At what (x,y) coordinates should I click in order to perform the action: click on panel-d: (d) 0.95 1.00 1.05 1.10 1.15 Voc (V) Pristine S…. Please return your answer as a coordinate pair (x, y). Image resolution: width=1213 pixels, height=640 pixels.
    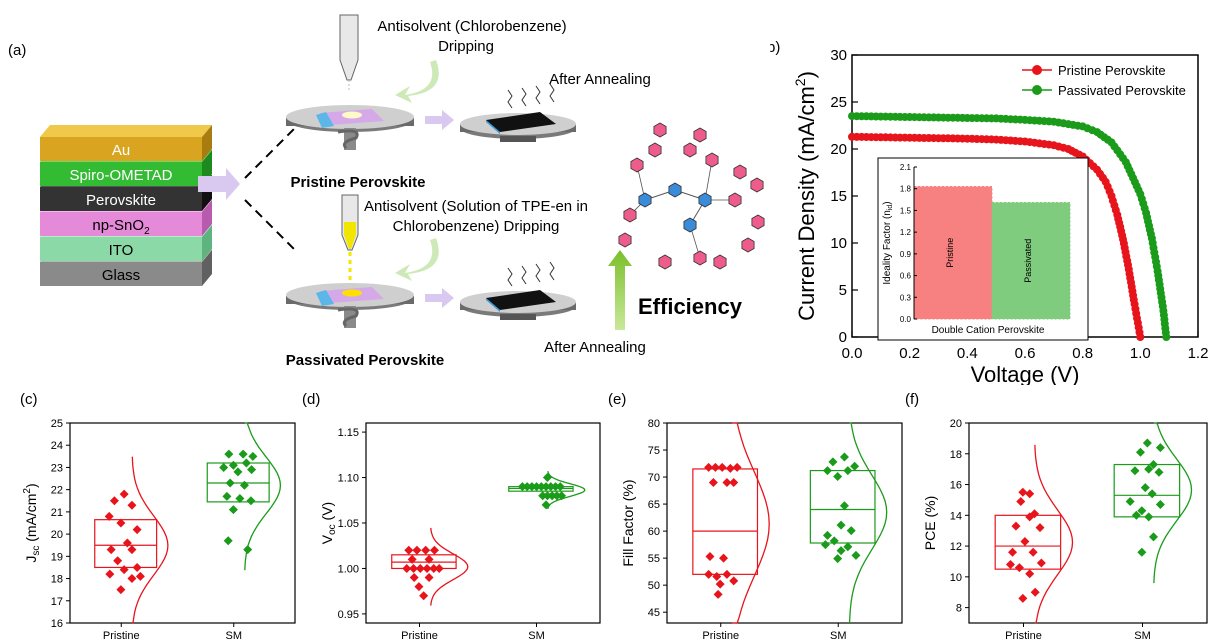
    Looking at the image, I should click on (452, 512).